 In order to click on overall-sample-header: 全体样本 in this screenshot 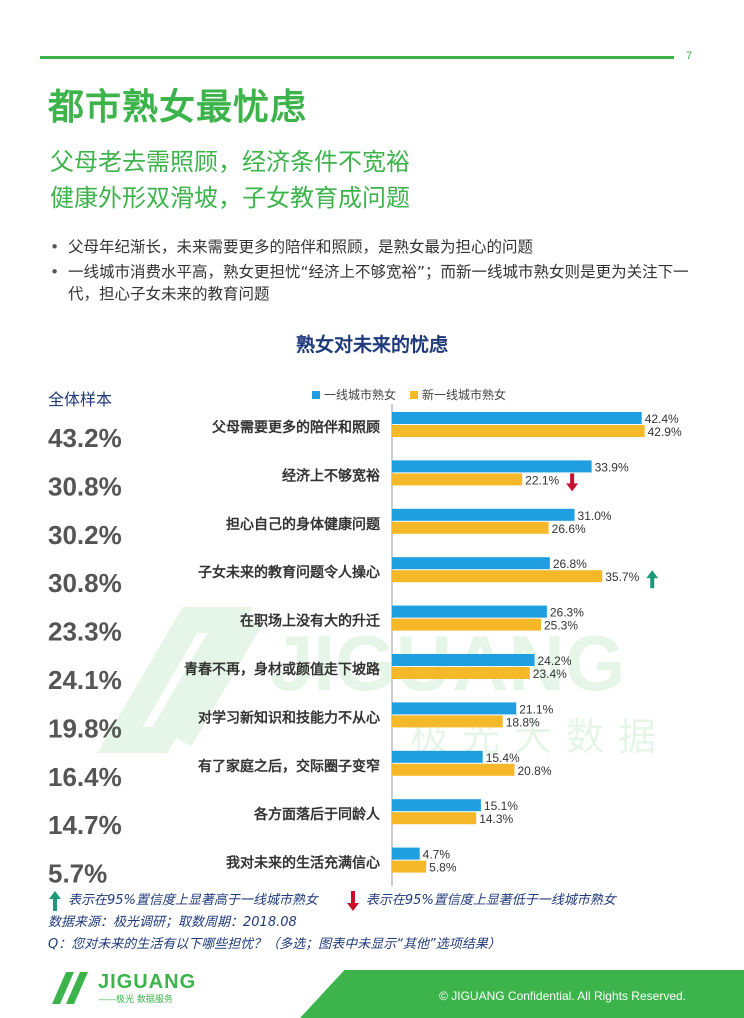, I will do `click(80, 399)`.